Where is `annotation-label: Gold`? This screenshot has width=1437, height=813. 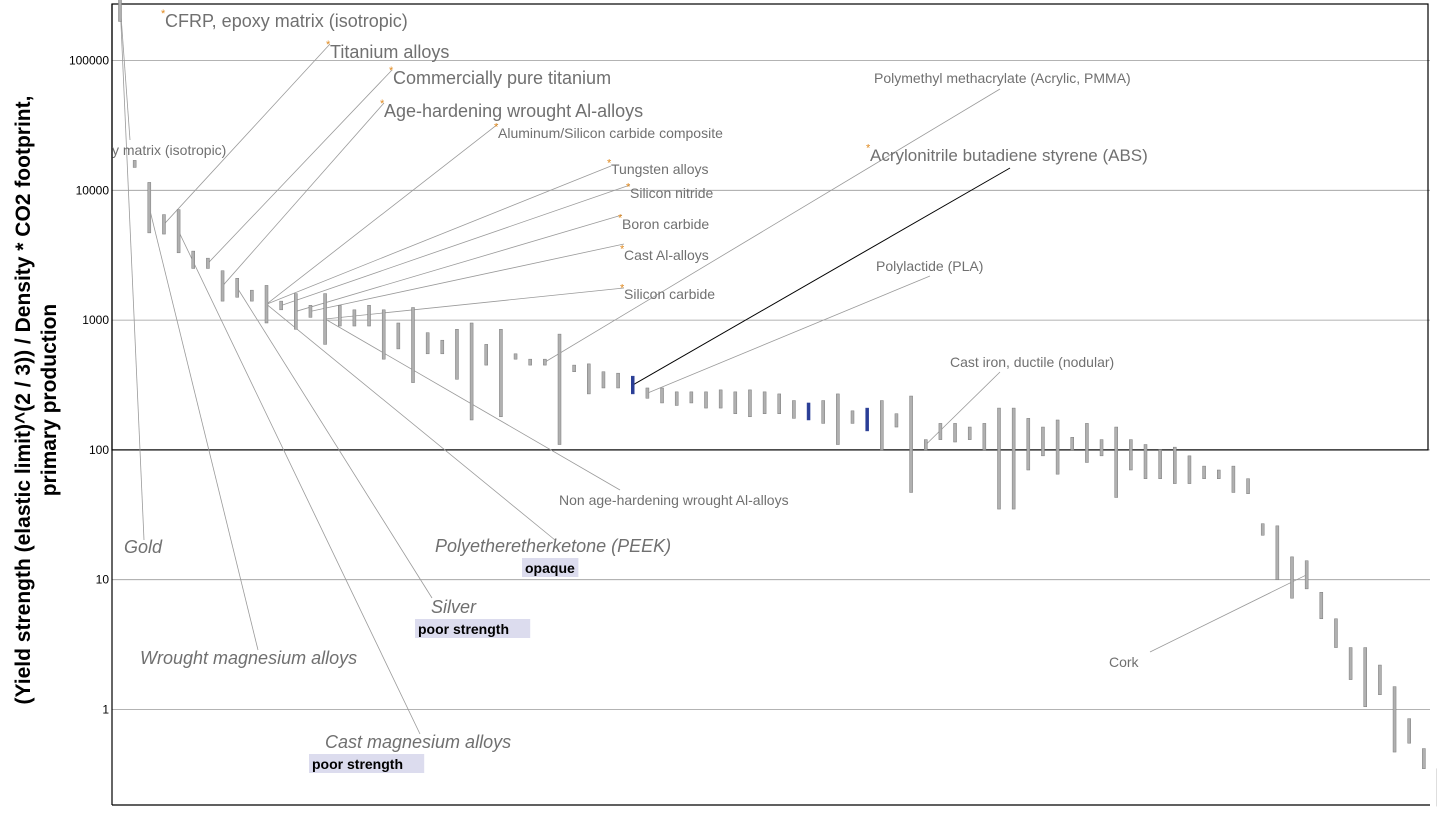 annotation-label: Gold is located at coordinates (143, 547).